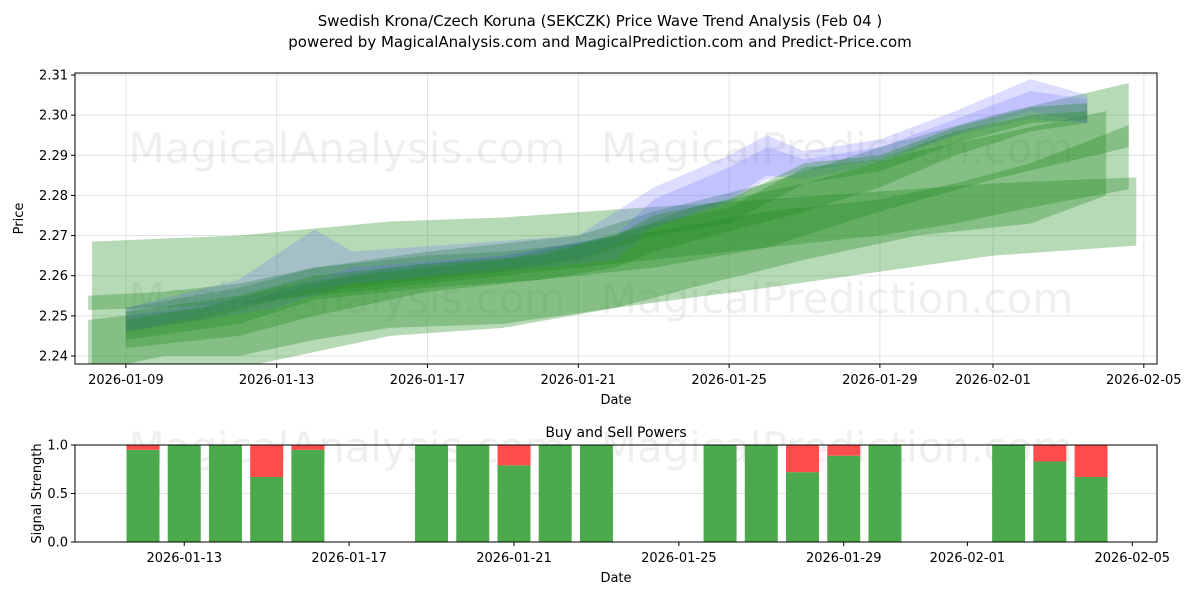  I want to click on y-axis-label: Price, so click(19, 219).